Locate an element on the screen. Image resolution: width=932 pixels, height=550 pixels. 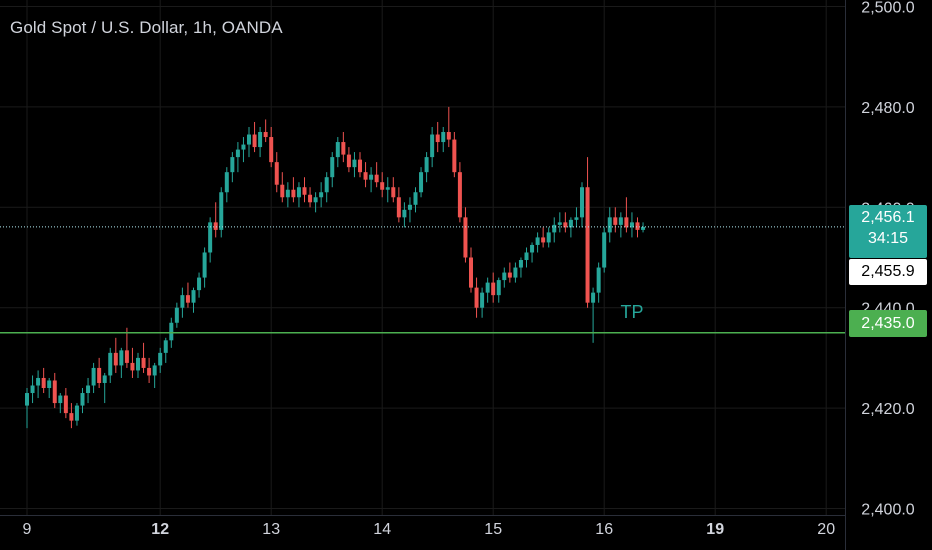
chart-title: Gold Spot / U.S. Dollar, 1h, OANDA is located at coordinates (146, 27).